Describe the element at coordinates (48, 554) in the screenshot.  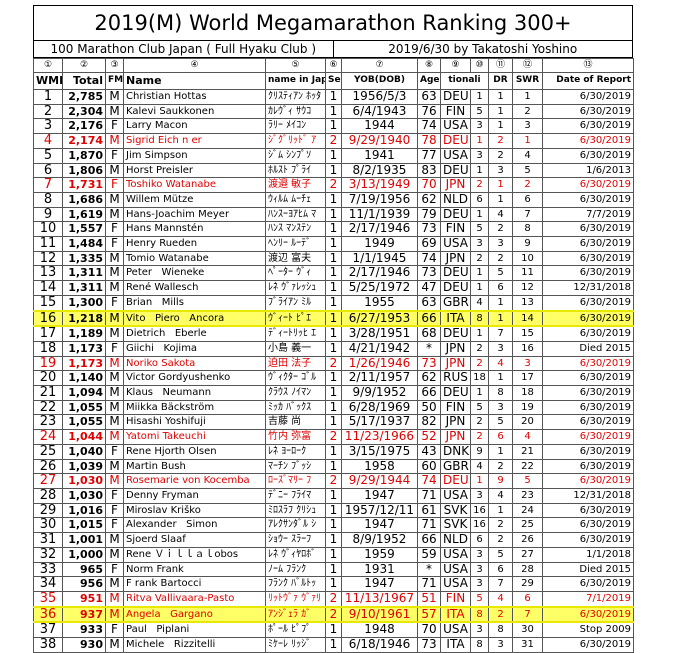
I see `cell: 32` at that location.